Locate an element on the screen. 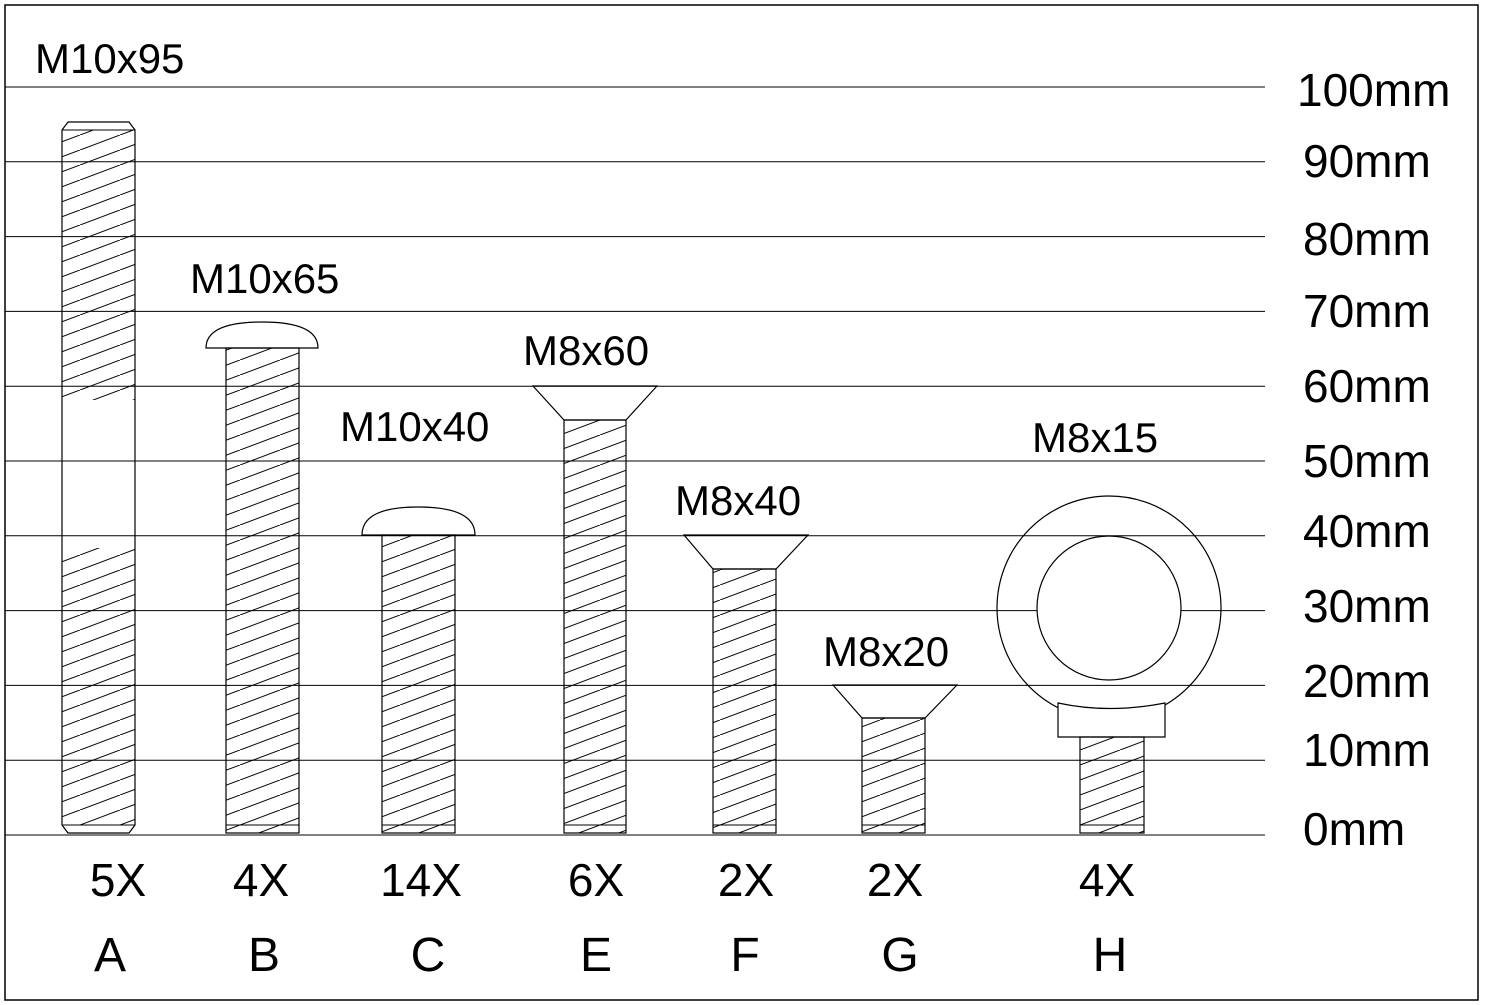 The image size is (1488, 1005). rod-thread-bottom is located at coordinates (98, 686).